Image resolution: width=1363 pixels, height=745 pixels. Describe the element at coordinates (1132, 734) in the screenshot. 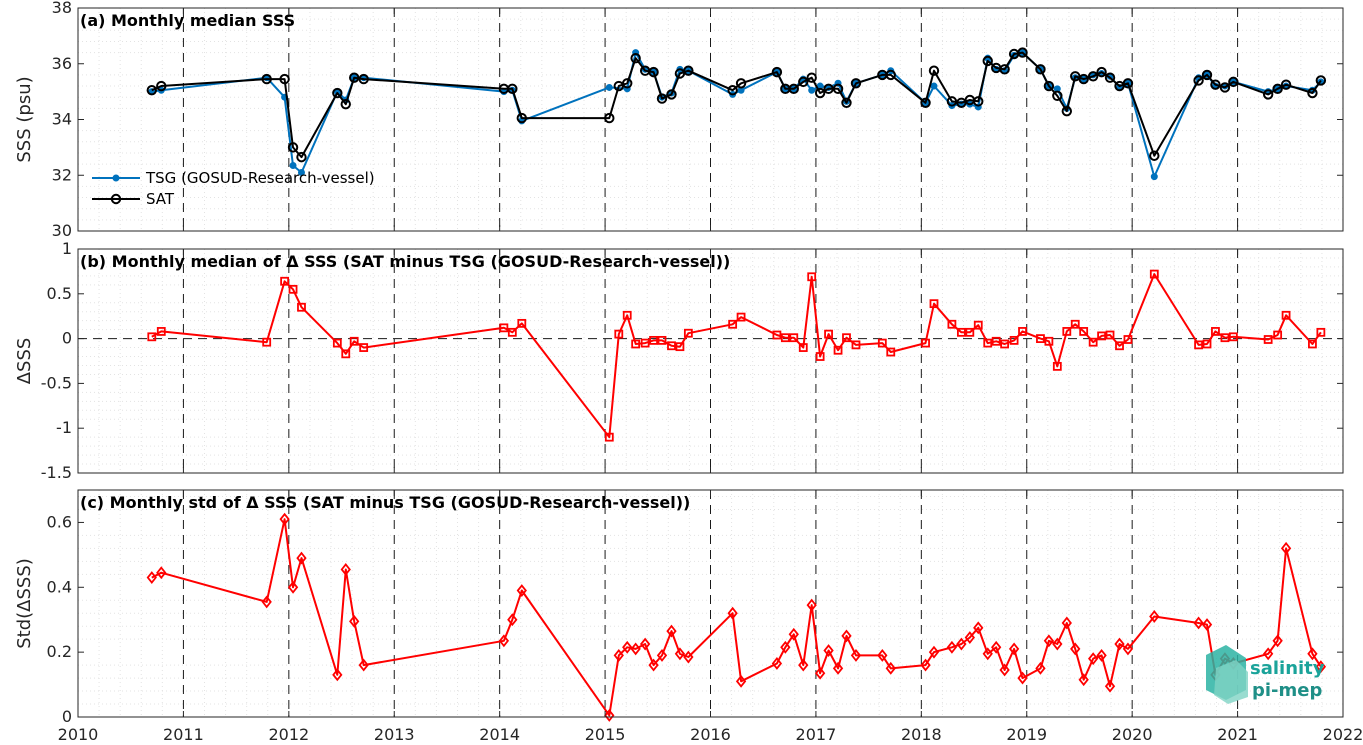

I see `x-tick-label: 2020` at that location.